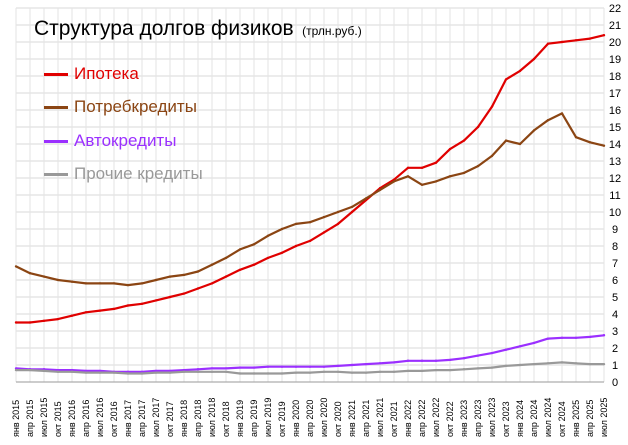 The image size is (628, 445). I want to click on x-tick-label: окт 2020, so click(338, 419).